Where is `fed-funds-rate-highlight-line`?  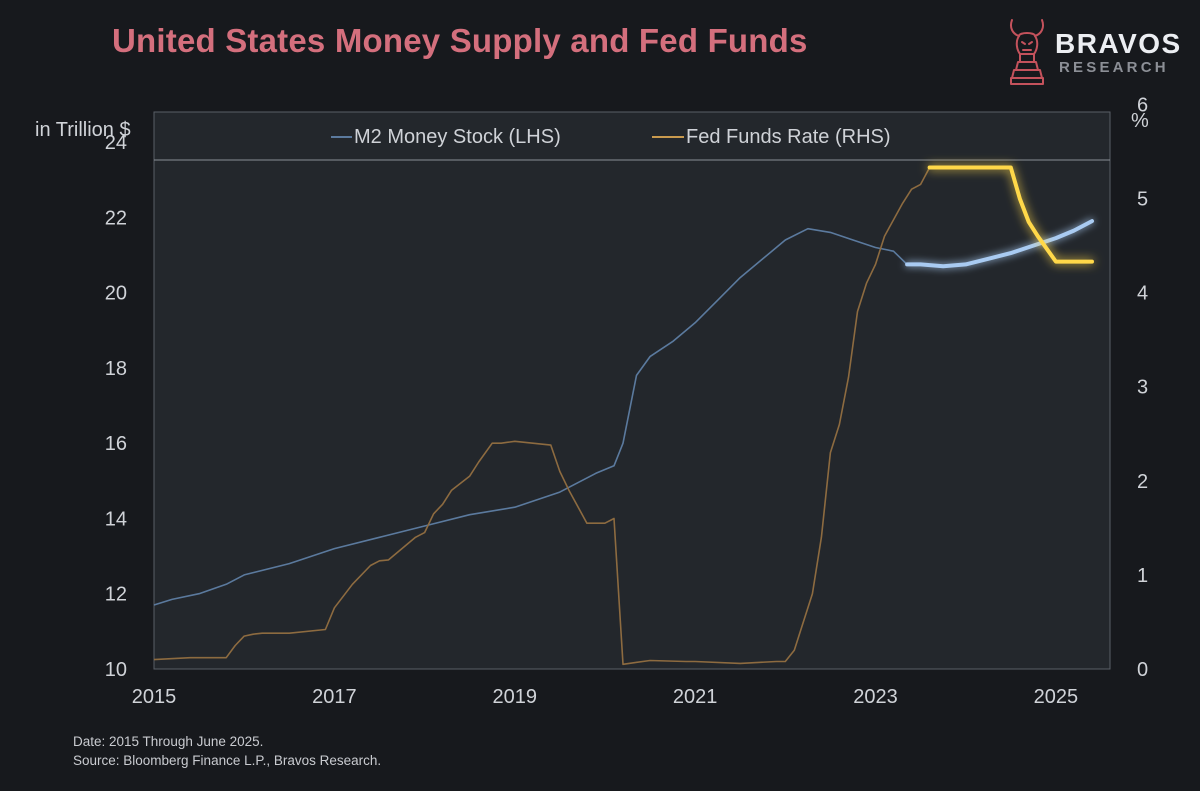 fed-funds-rate-highlight-line is located at coordinates (1010, 214).